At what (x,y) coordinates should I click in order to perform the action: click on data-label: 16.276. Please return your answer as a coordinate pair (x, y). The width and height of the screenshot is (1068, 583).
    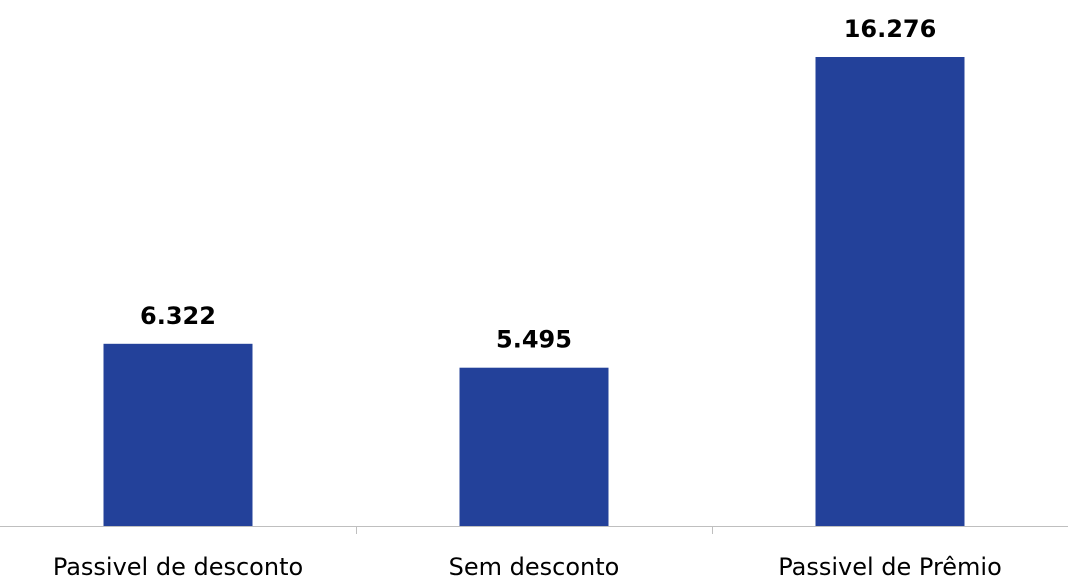
    Looking at the image, I should click on (890, 29).